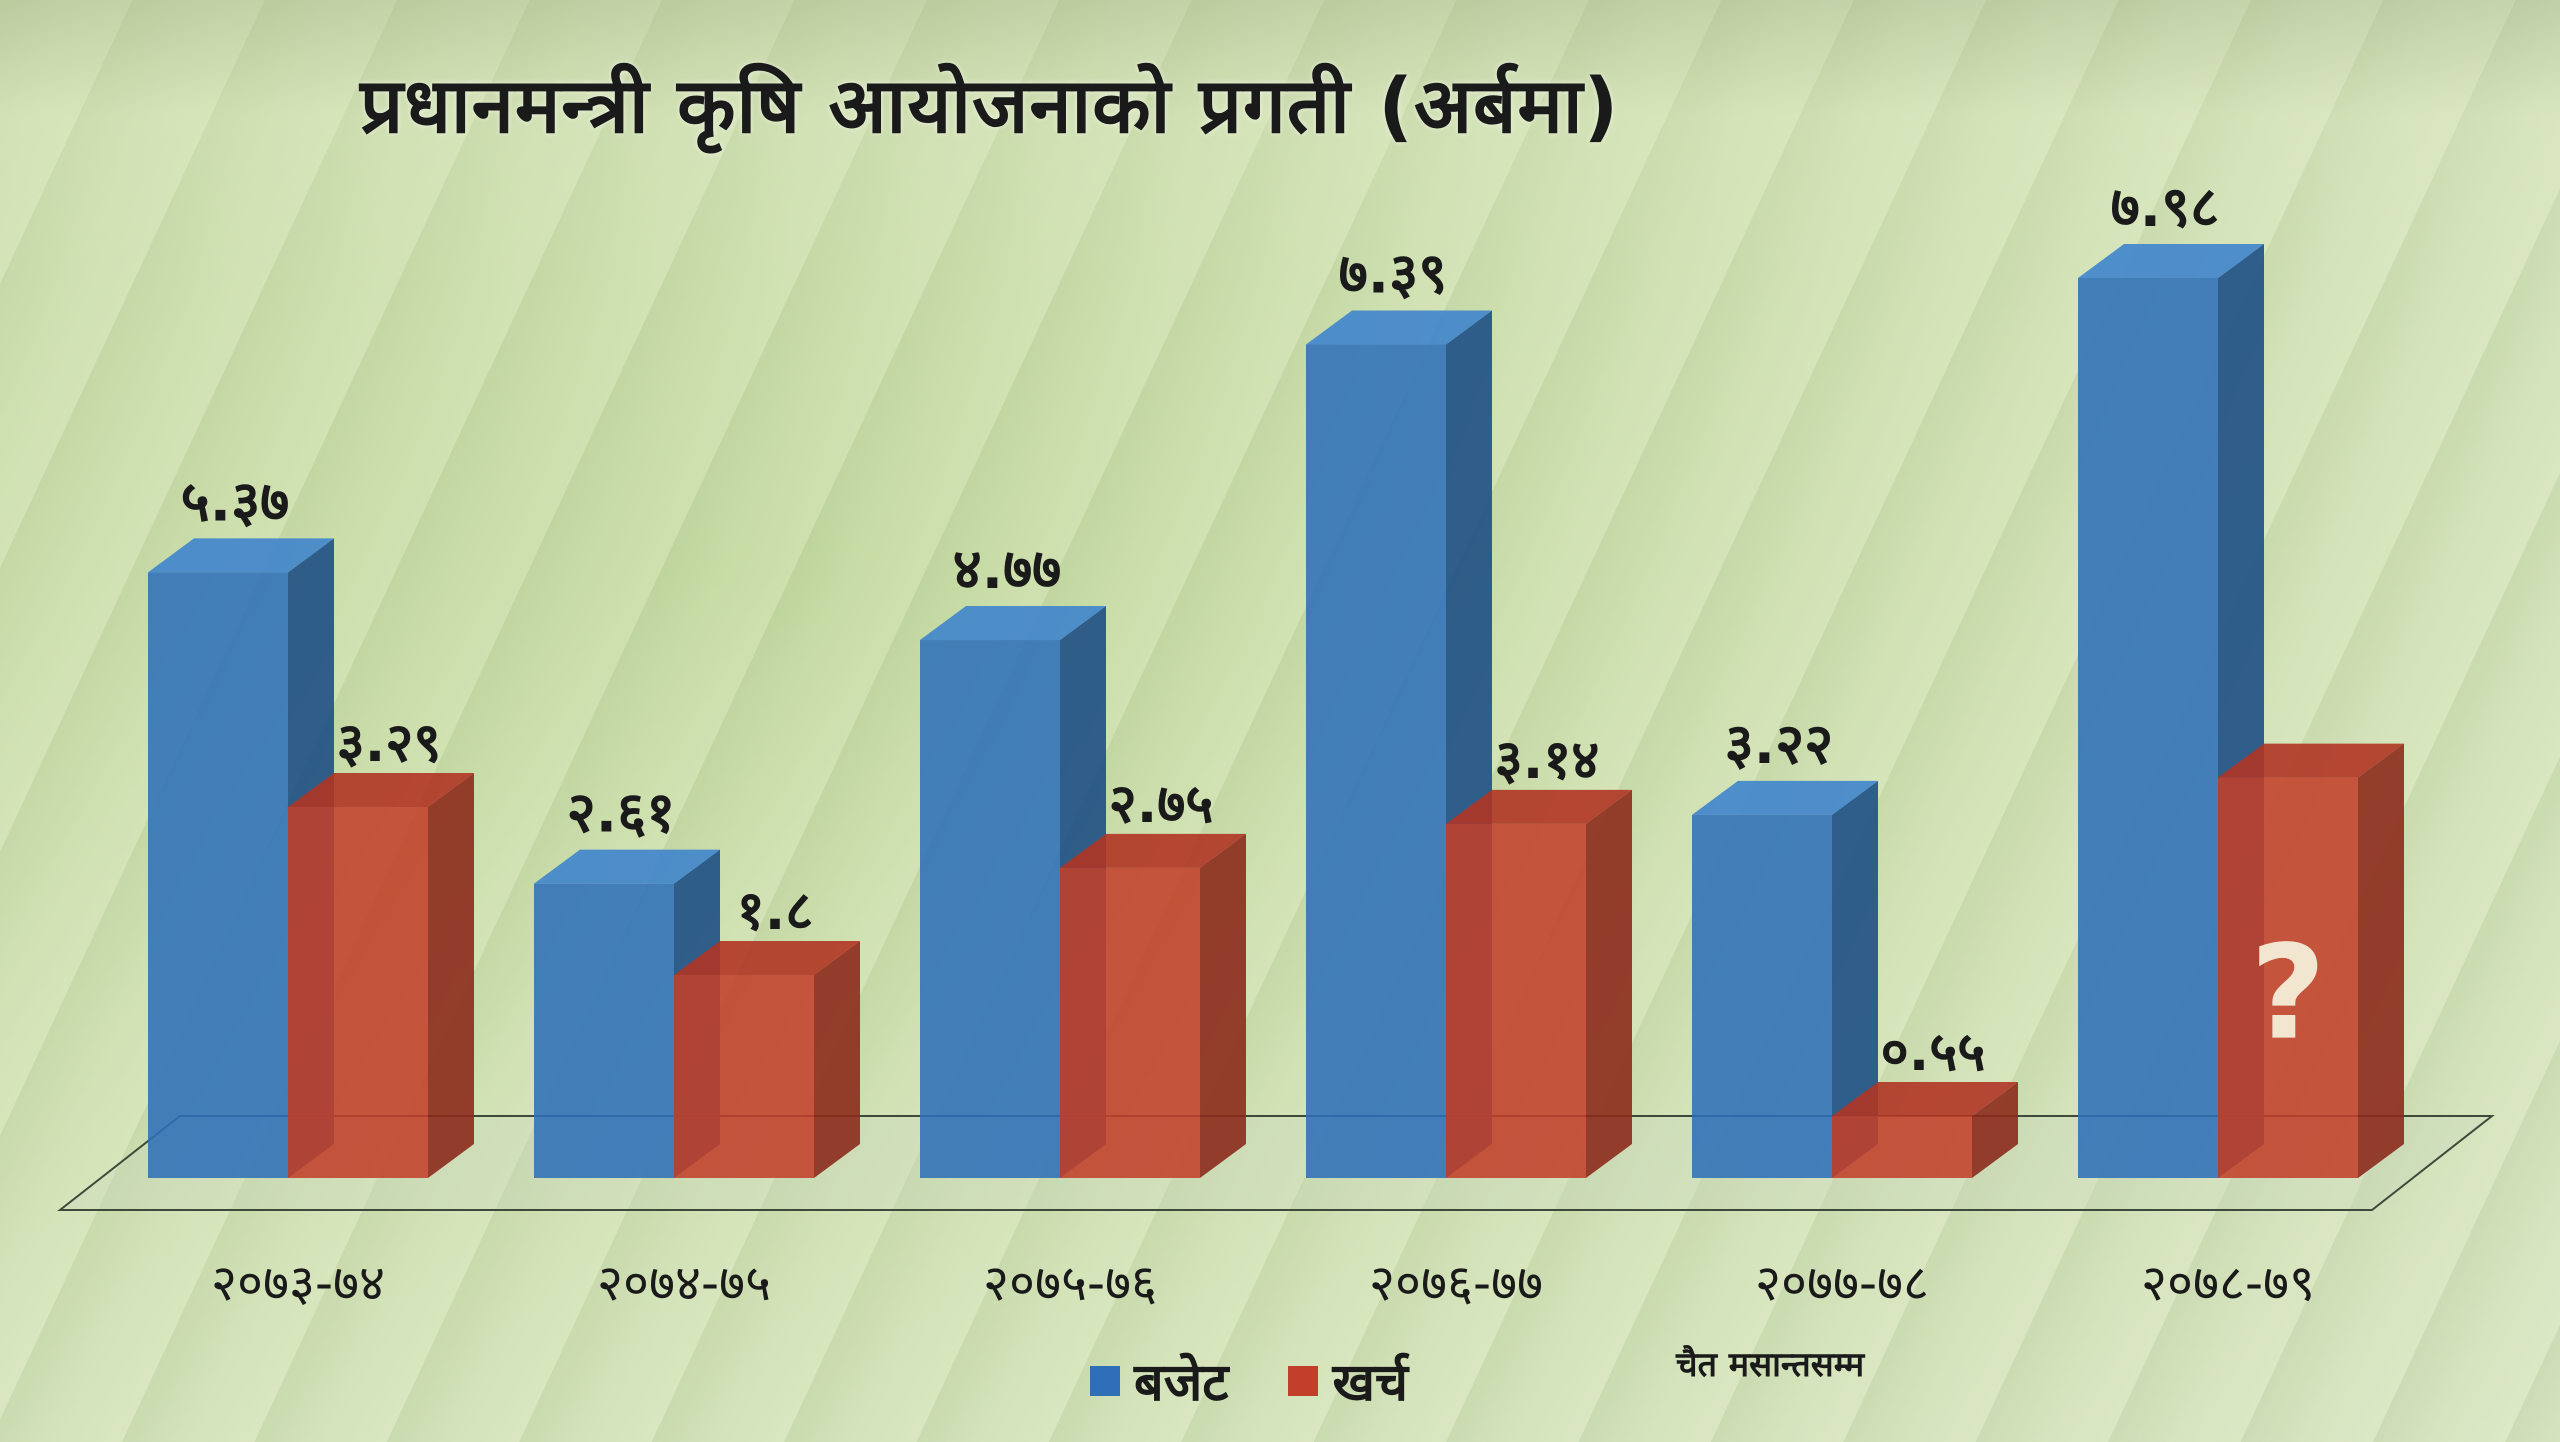 The height and width of the screenshot is (1442, 2560). Describe the element at coordinates (235, 501) in the screenshot. I see `budget-value-label: ५.३७` at that location.